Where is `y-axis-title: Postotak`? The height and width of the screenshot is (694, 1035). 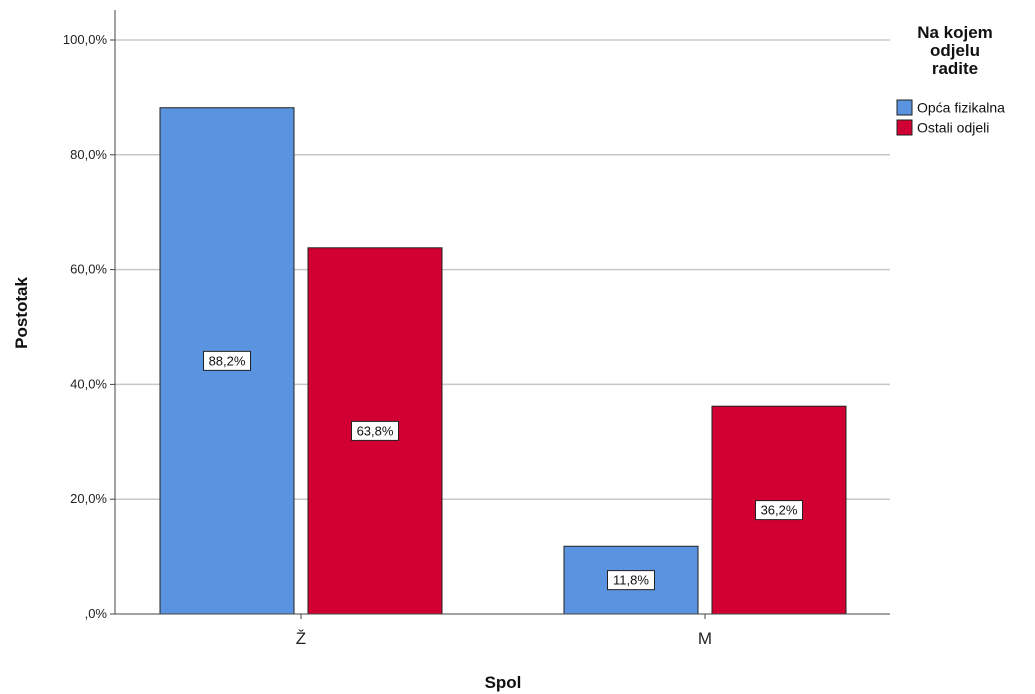
y-axis-title: Postotak is located at coordinates (21, 313).